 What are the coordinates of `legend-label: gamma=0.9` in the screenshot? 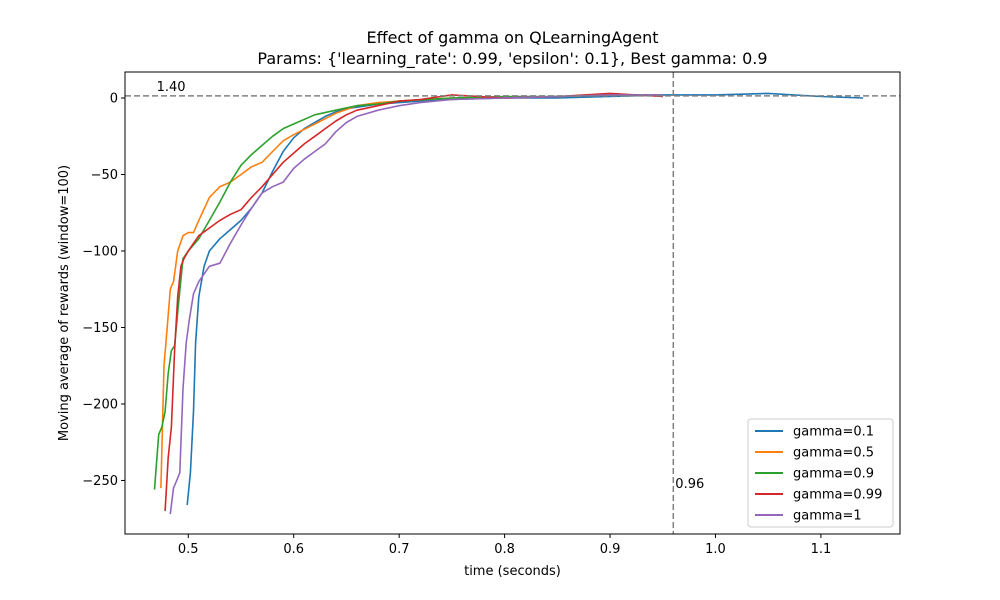 It's located at (833, 474).